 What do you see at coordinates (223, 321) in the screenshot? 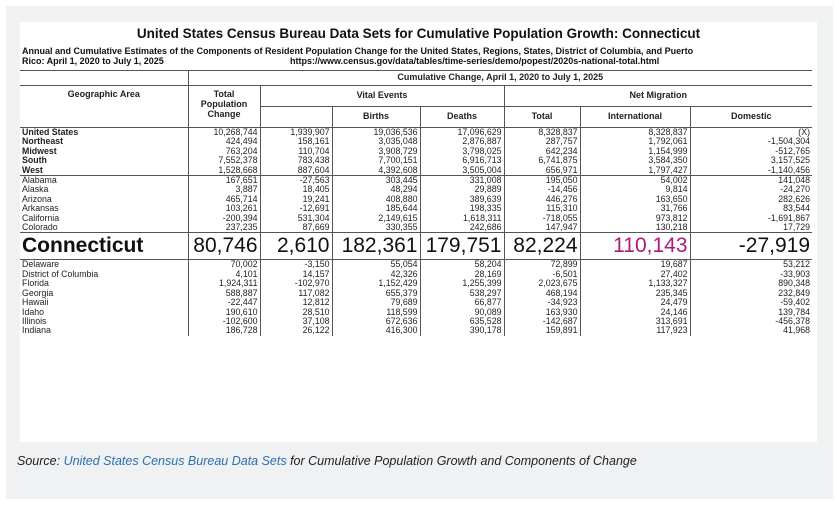
I see `cell-total-change: -102,600` at bounding box center [223, 321].